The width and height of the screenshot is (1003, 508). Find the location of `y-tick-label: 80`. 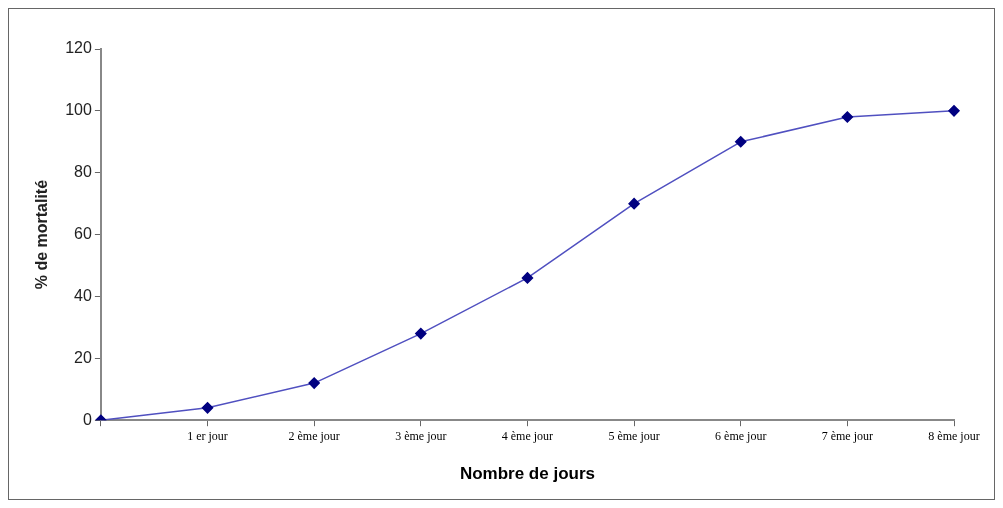

y-tick-label: 80 is located at coordinates (83, 172).